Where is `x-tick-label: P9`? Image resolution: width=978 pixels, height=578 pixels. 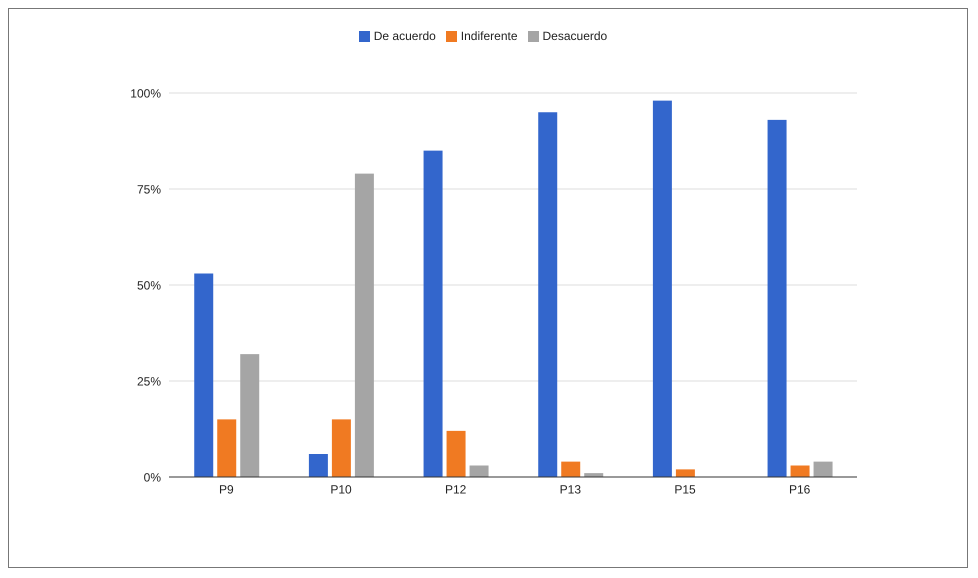
x-tick-label: P9 is located at coordinates (226, 489).